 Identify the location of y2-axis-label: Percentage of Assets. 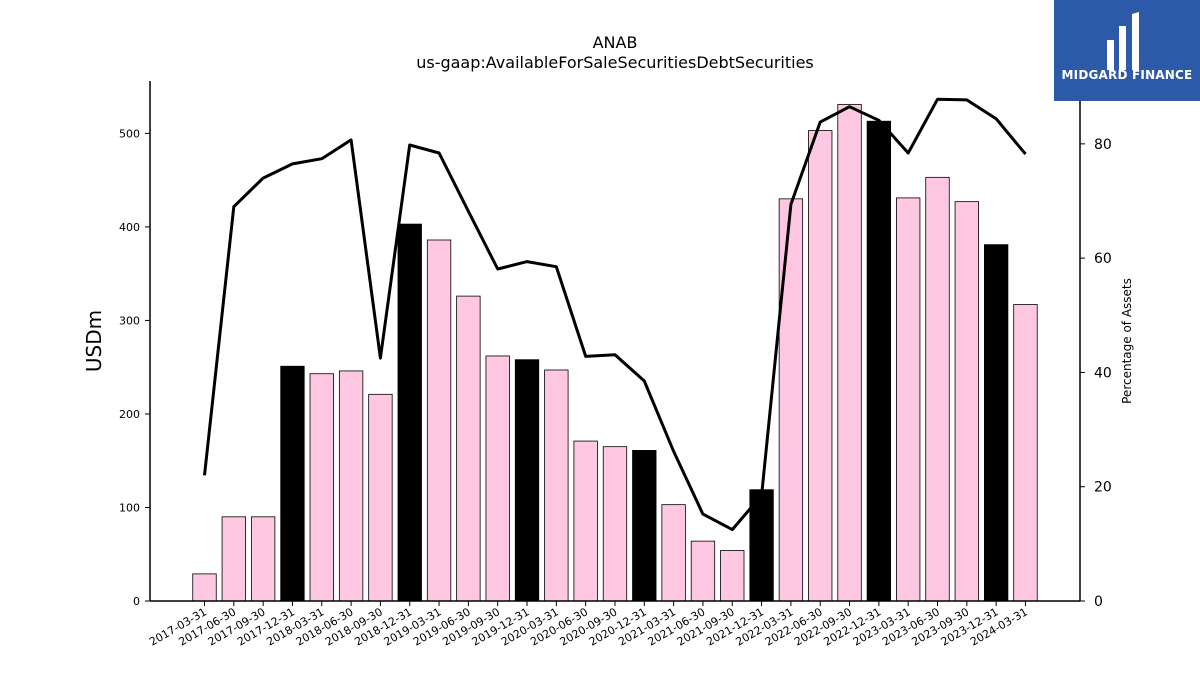
(1127, 341).